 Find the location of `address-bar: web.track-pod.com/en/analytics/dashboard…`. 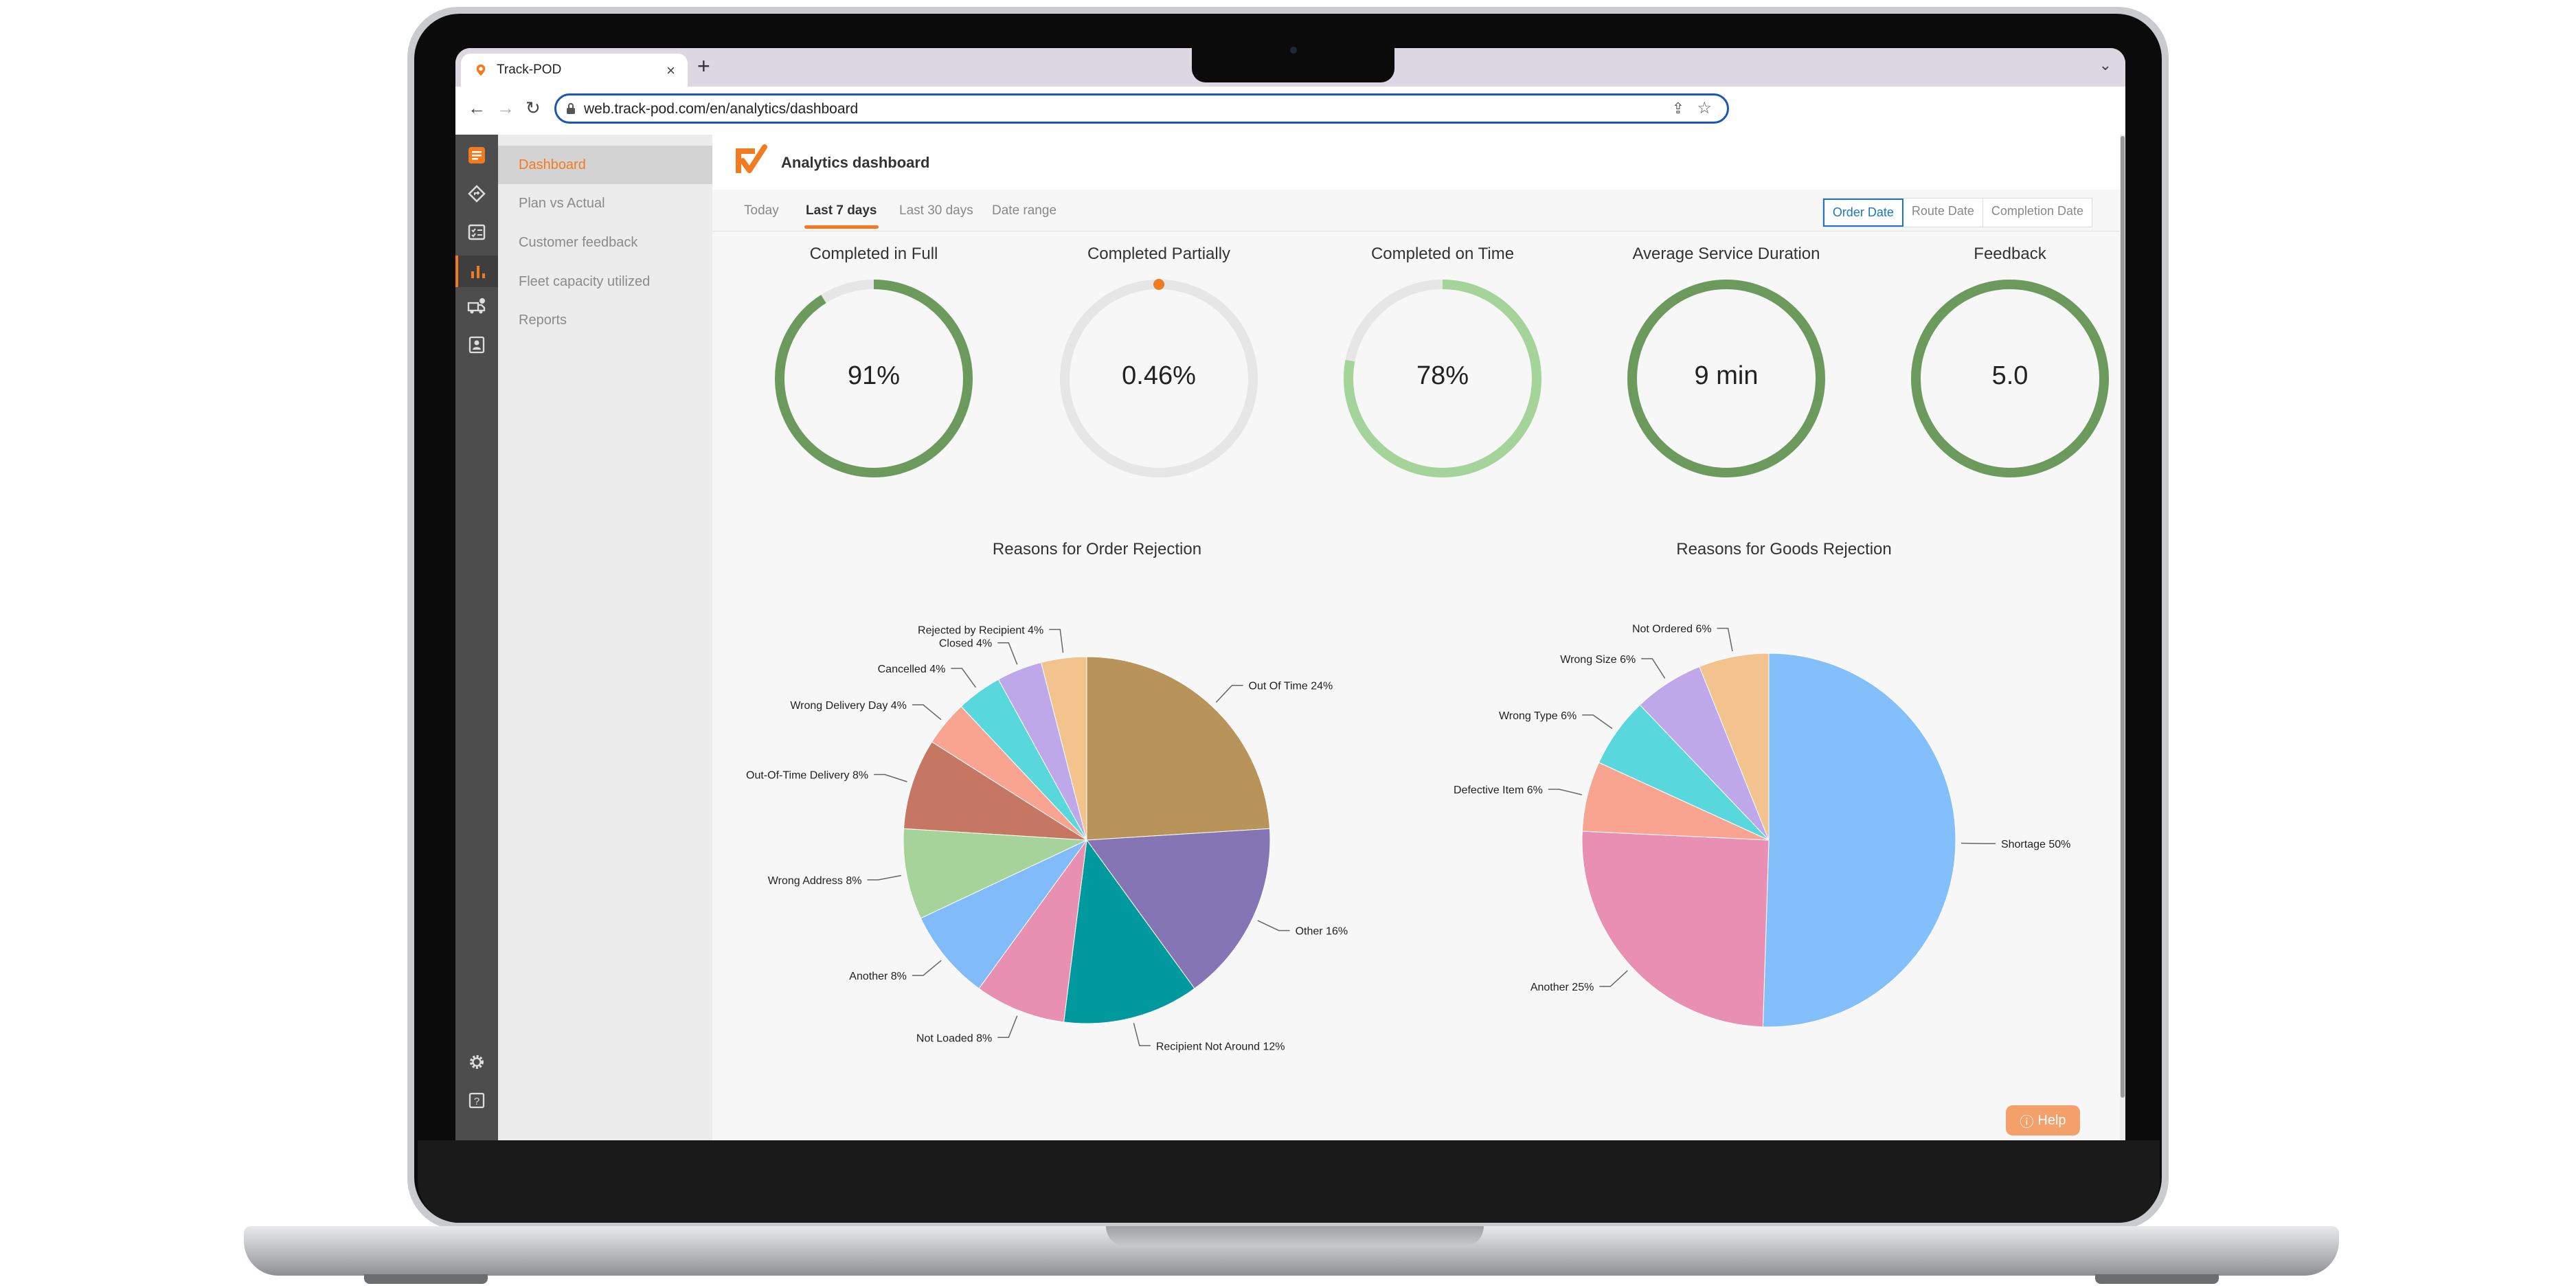

address-bar: web.track-pod.com/en/analytics/dashboard… is located at coordinates (1141, 108).